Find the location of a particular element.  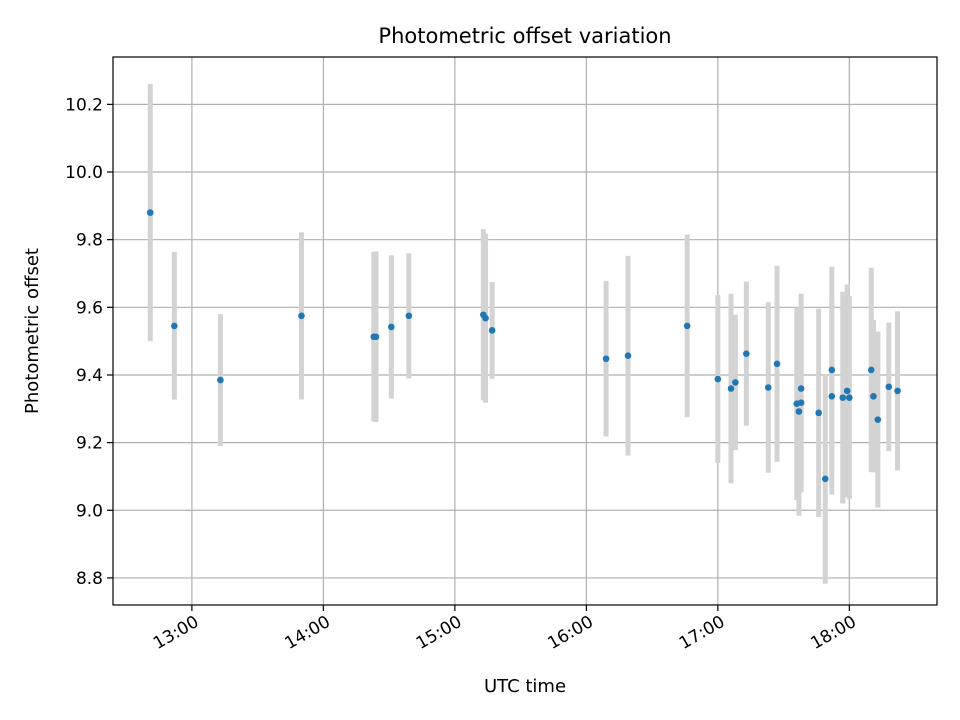

y-tick-label: 9.4 is located at coordinates (89, 376).